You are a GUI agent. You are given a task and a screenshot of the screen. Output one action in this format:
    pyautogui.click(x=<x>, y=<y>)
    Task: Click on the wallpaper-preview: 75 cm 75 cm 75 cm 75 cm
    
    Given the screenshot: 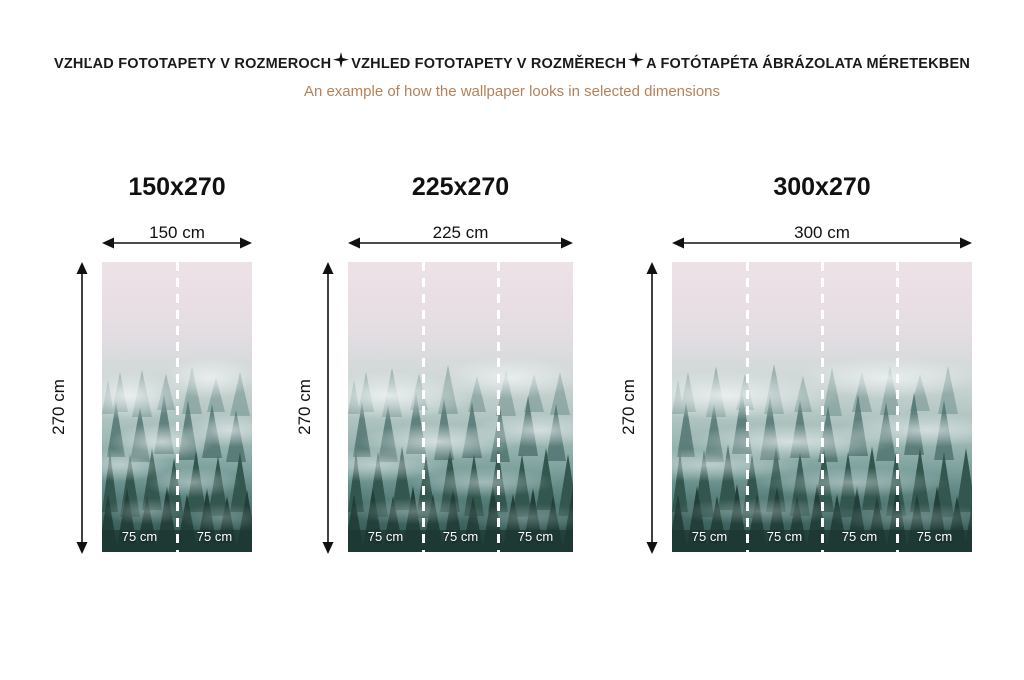 What is the action you would take?
    pyautogui.click(x=822, y=407)
    